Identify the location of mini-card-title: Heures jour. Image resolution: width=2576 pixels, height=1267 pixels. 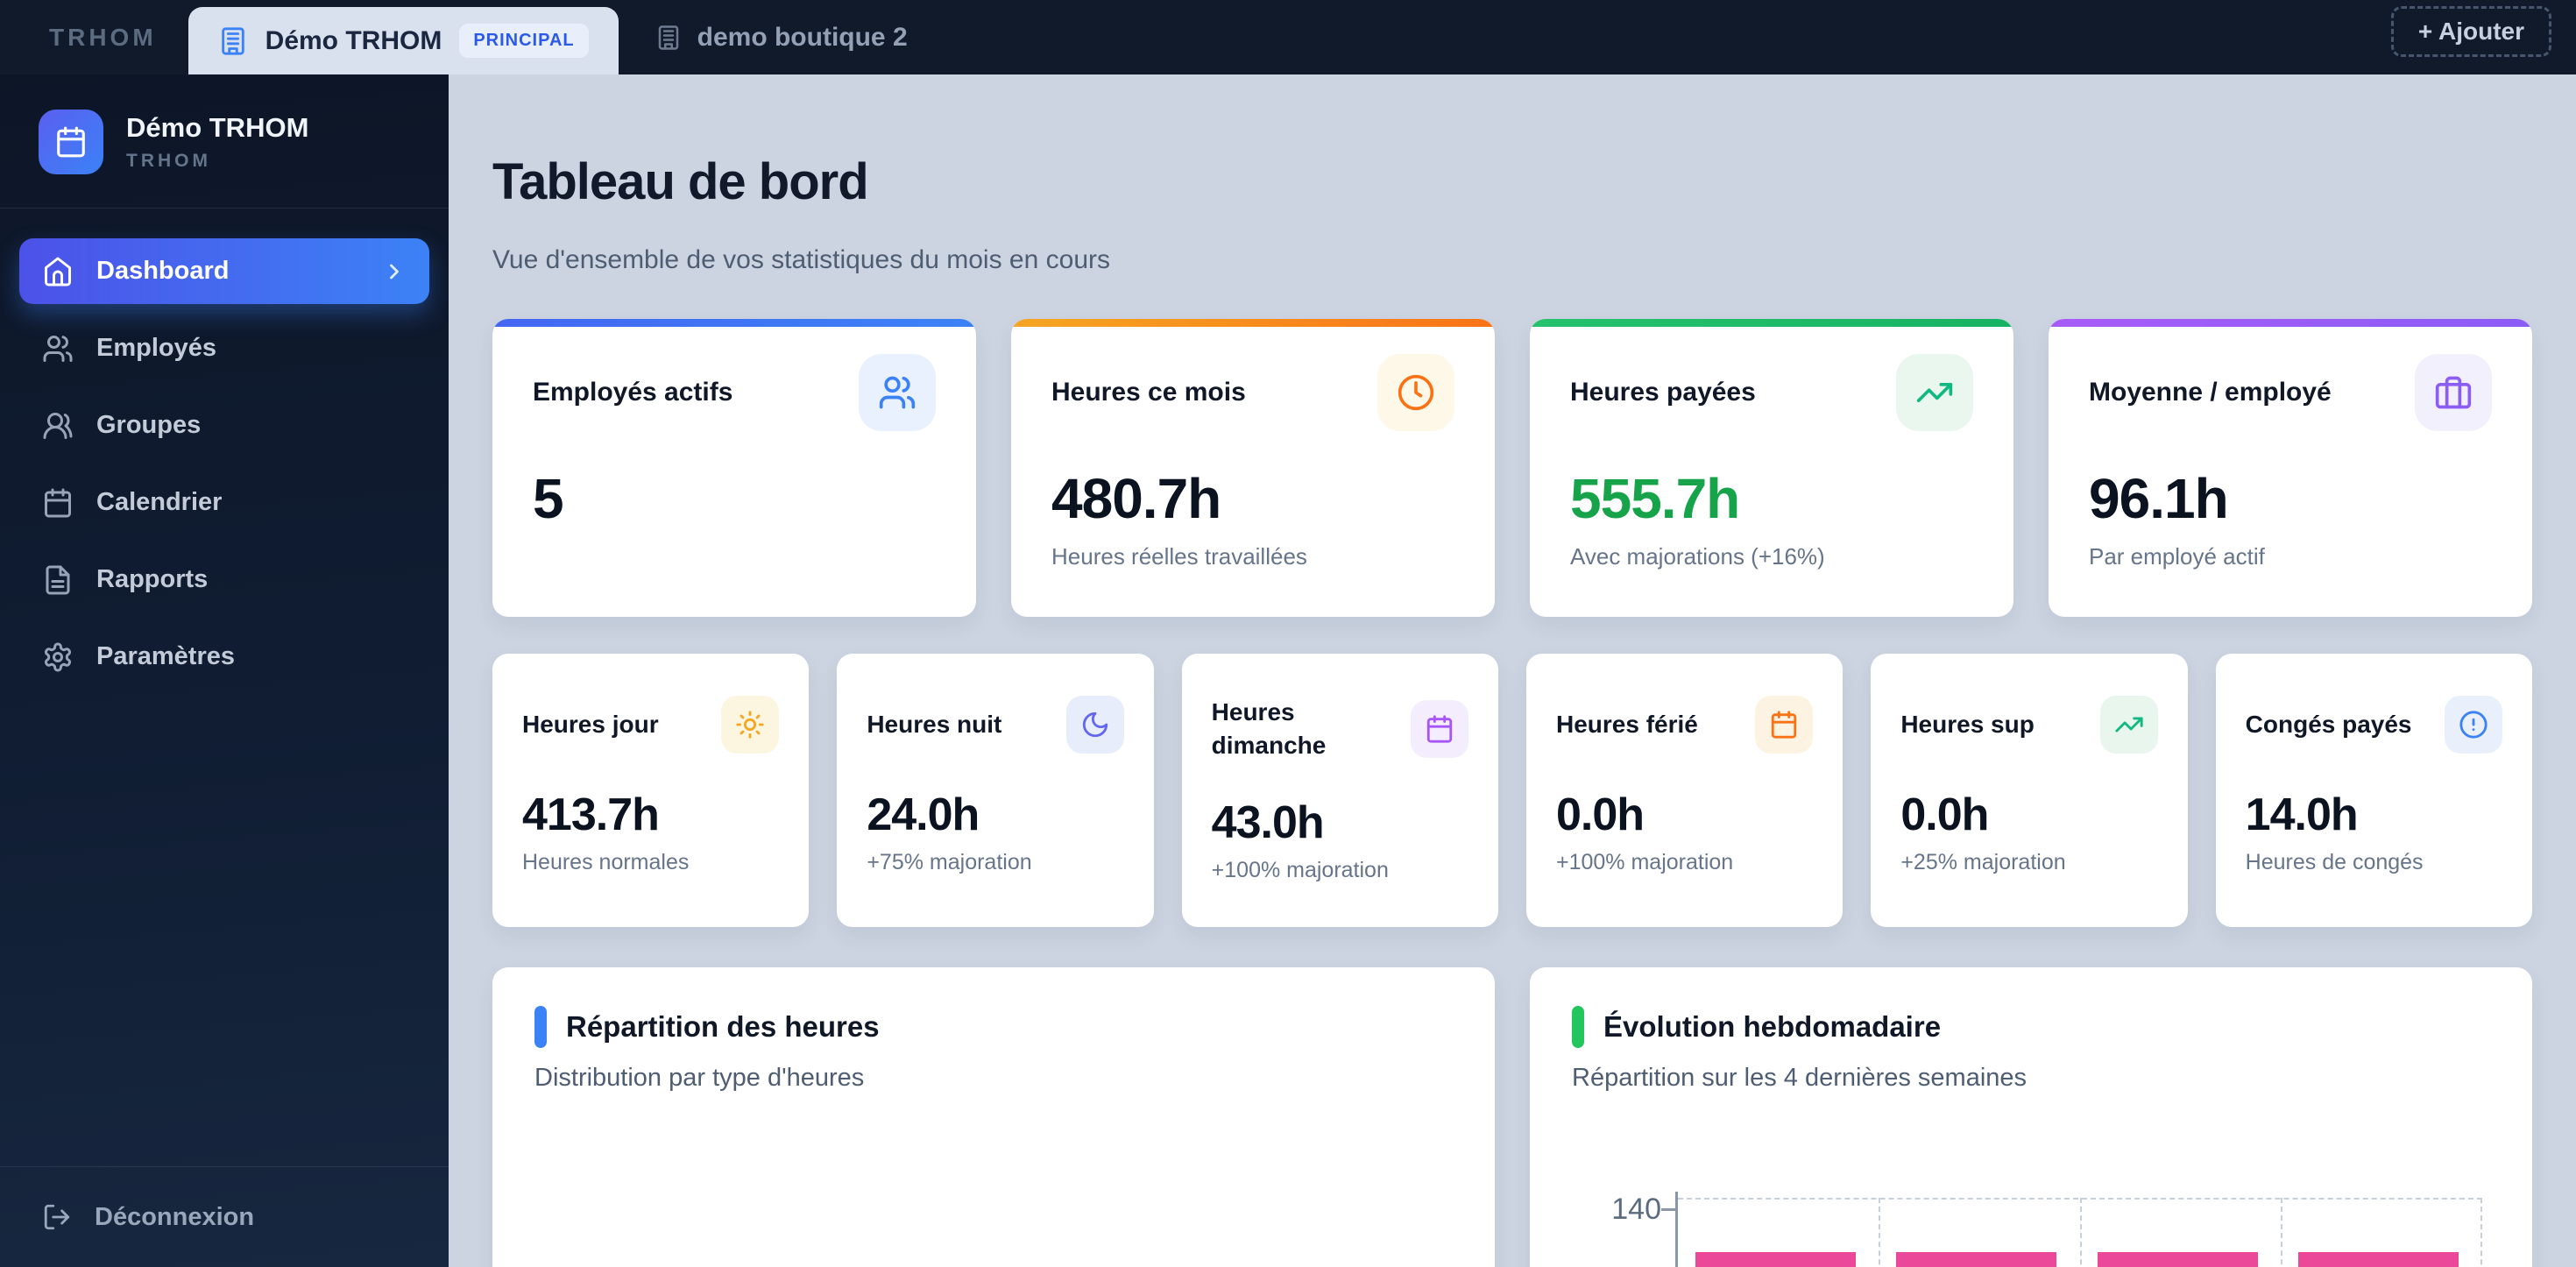
(590, 724).